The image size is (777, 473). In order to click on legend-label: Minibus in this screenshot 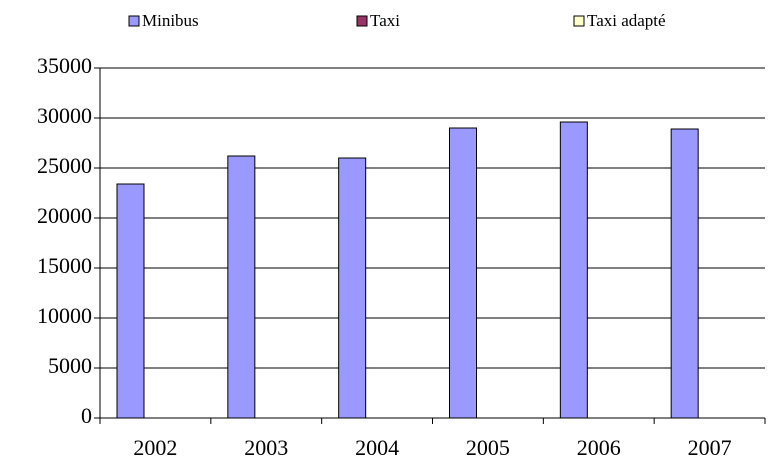, I will do `click(170, 20)`.